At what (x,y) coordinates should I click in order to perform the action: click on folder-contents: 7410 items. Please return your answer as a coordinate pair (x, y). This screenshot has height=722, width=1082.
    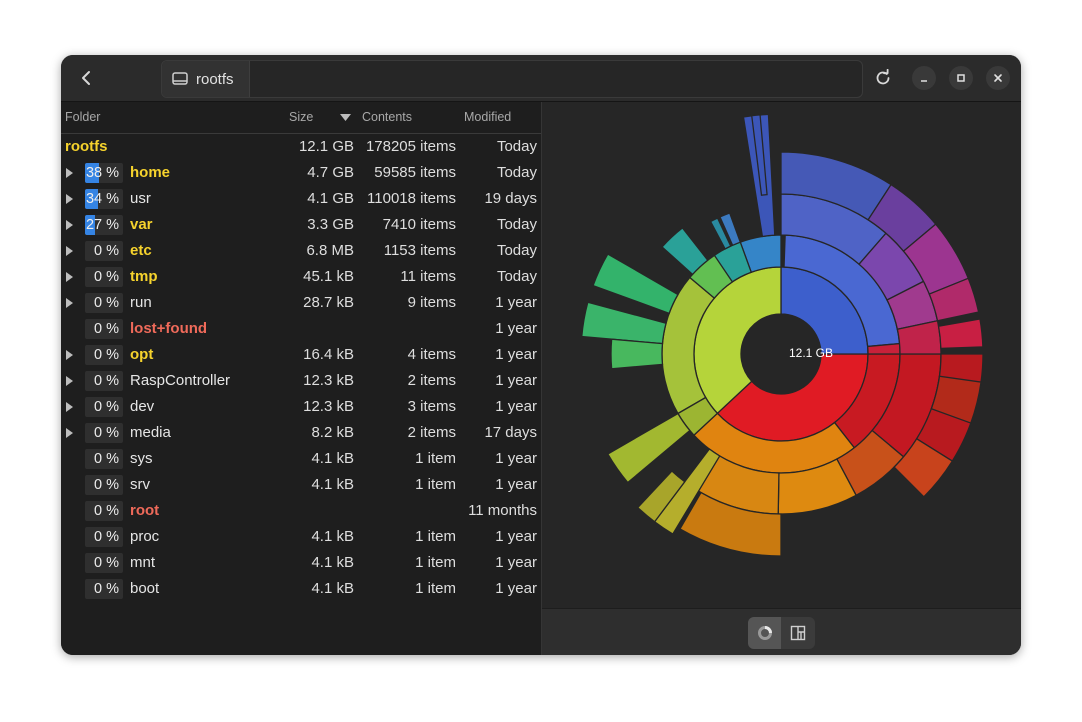
    Looking at the image, I should click on (419, 224).